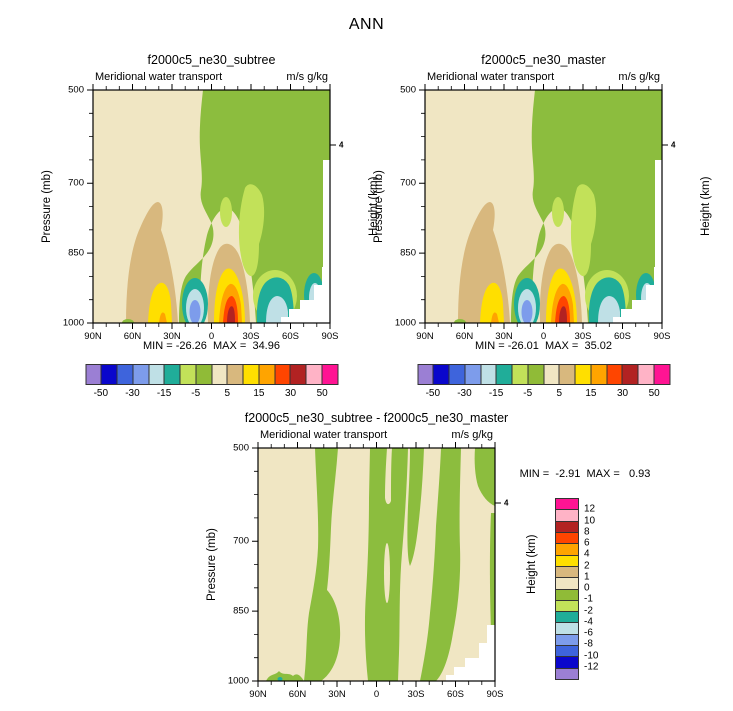 The width and height of the screenshot is (733, 711). Describe the element at coordinates (590, 509) in the screenshot. I see `colorbar-label: 12` at that location.